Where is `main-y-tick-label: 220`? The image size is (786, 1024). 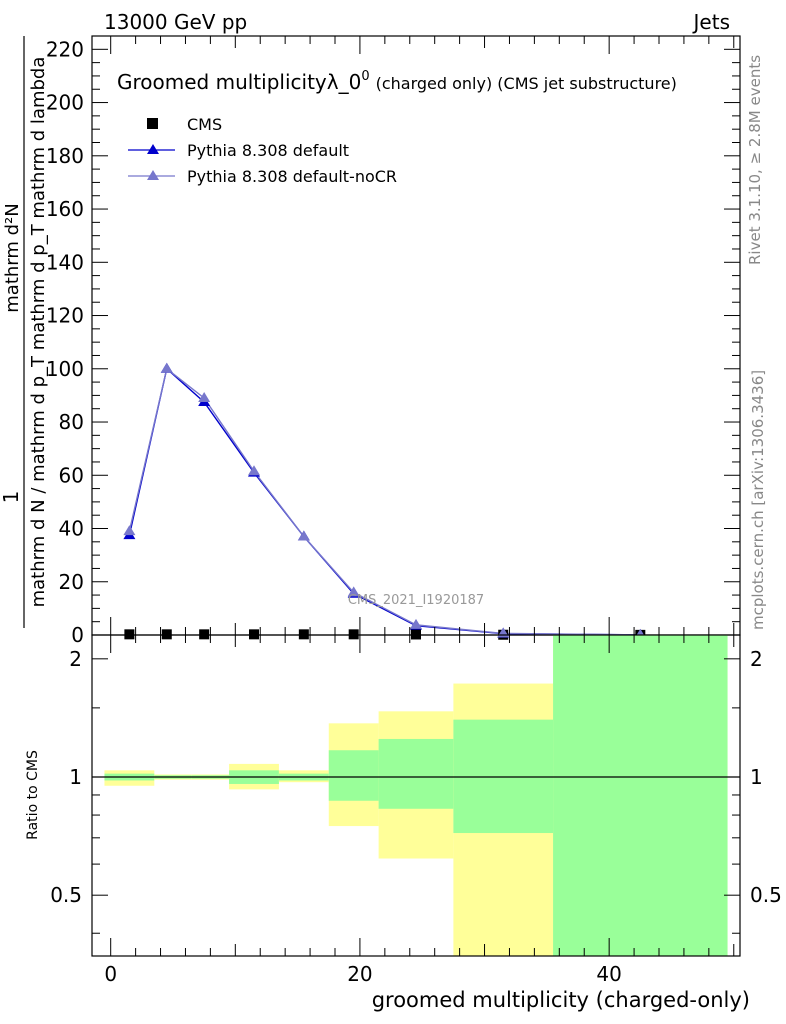
main-y-tick-label: 220 is located at coordinates (65, 49).